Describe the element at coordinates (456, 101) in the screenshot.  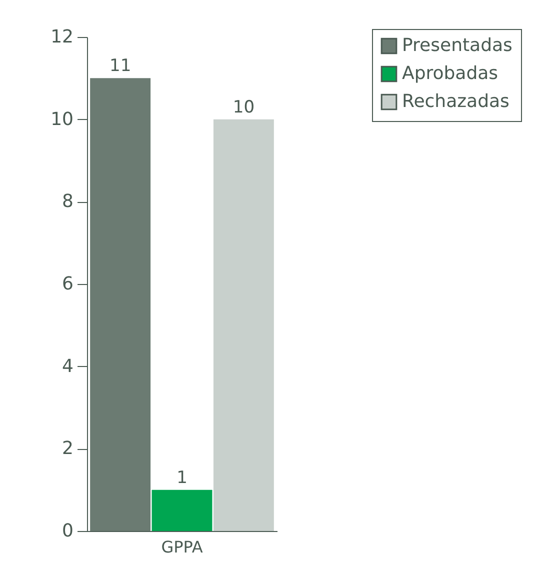
I see `legend-label: Rechazadas` at that location.